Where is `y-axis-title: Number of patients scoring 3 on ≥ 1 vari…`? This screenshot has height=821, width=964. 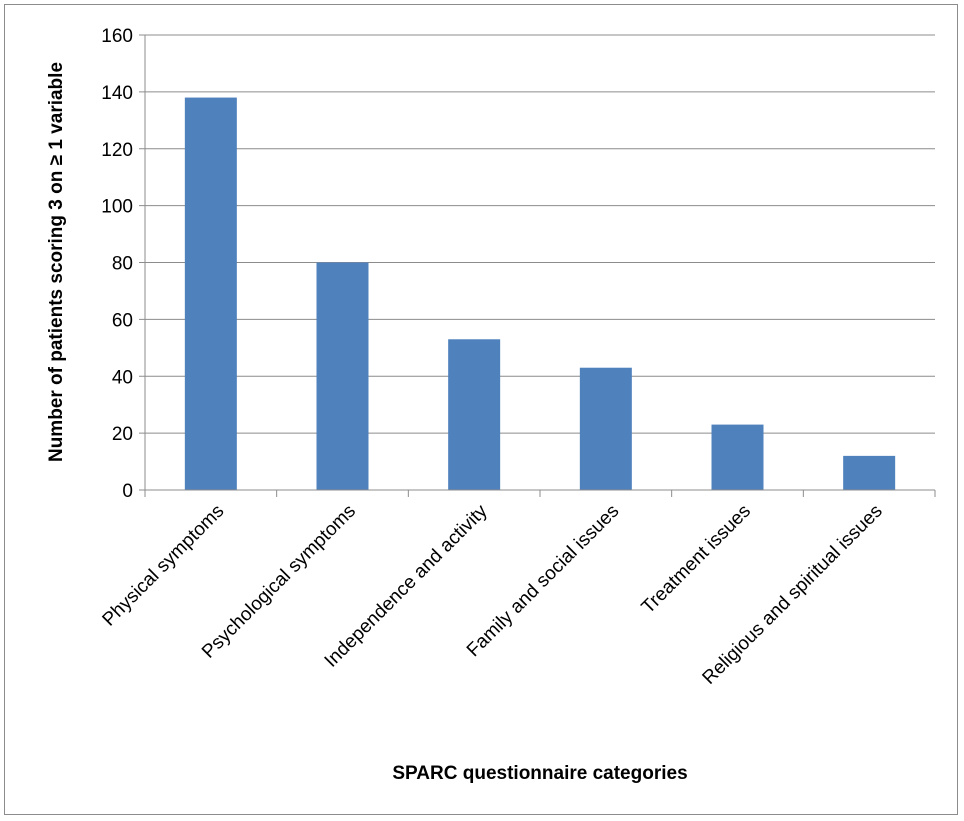
y-axis-title: Number of patients scoring 3 on ≥ 1 vari… is located at coordinates (56, 262).